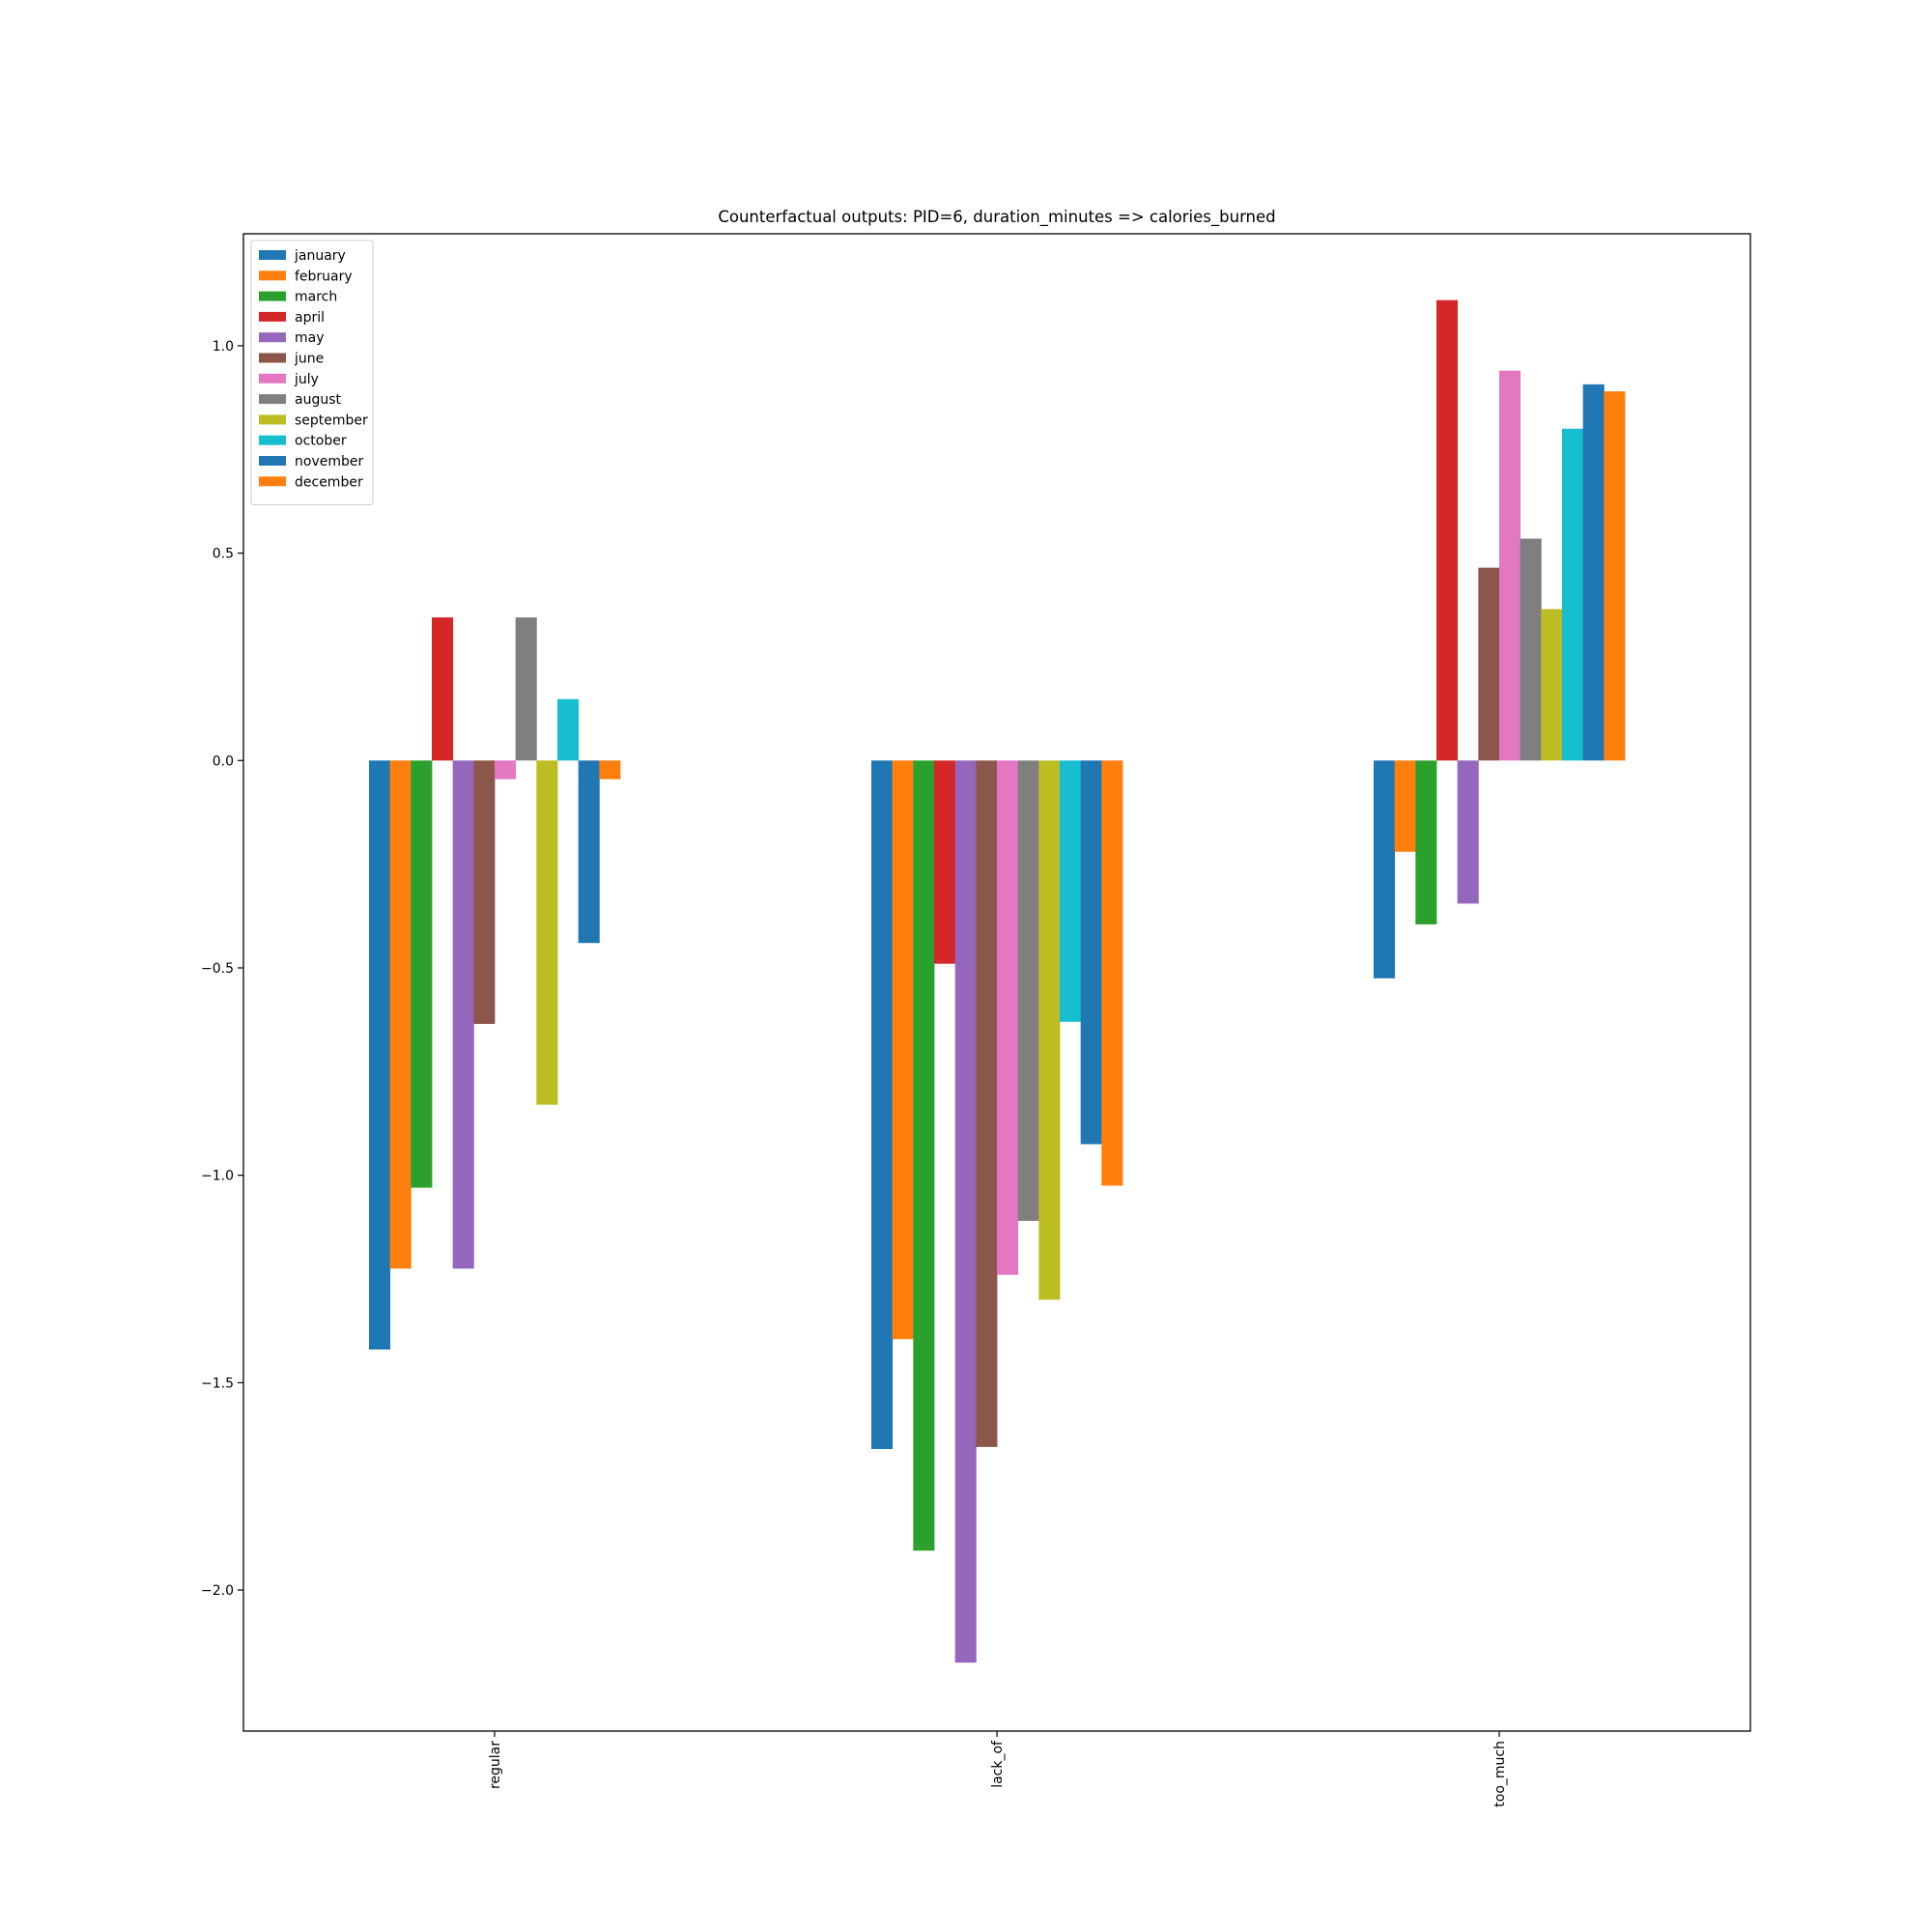 The image size is (1932, 1932). Describe the element at coordinates (272, 275) in the screenshot. I see `legend-swatch-february` at that location.